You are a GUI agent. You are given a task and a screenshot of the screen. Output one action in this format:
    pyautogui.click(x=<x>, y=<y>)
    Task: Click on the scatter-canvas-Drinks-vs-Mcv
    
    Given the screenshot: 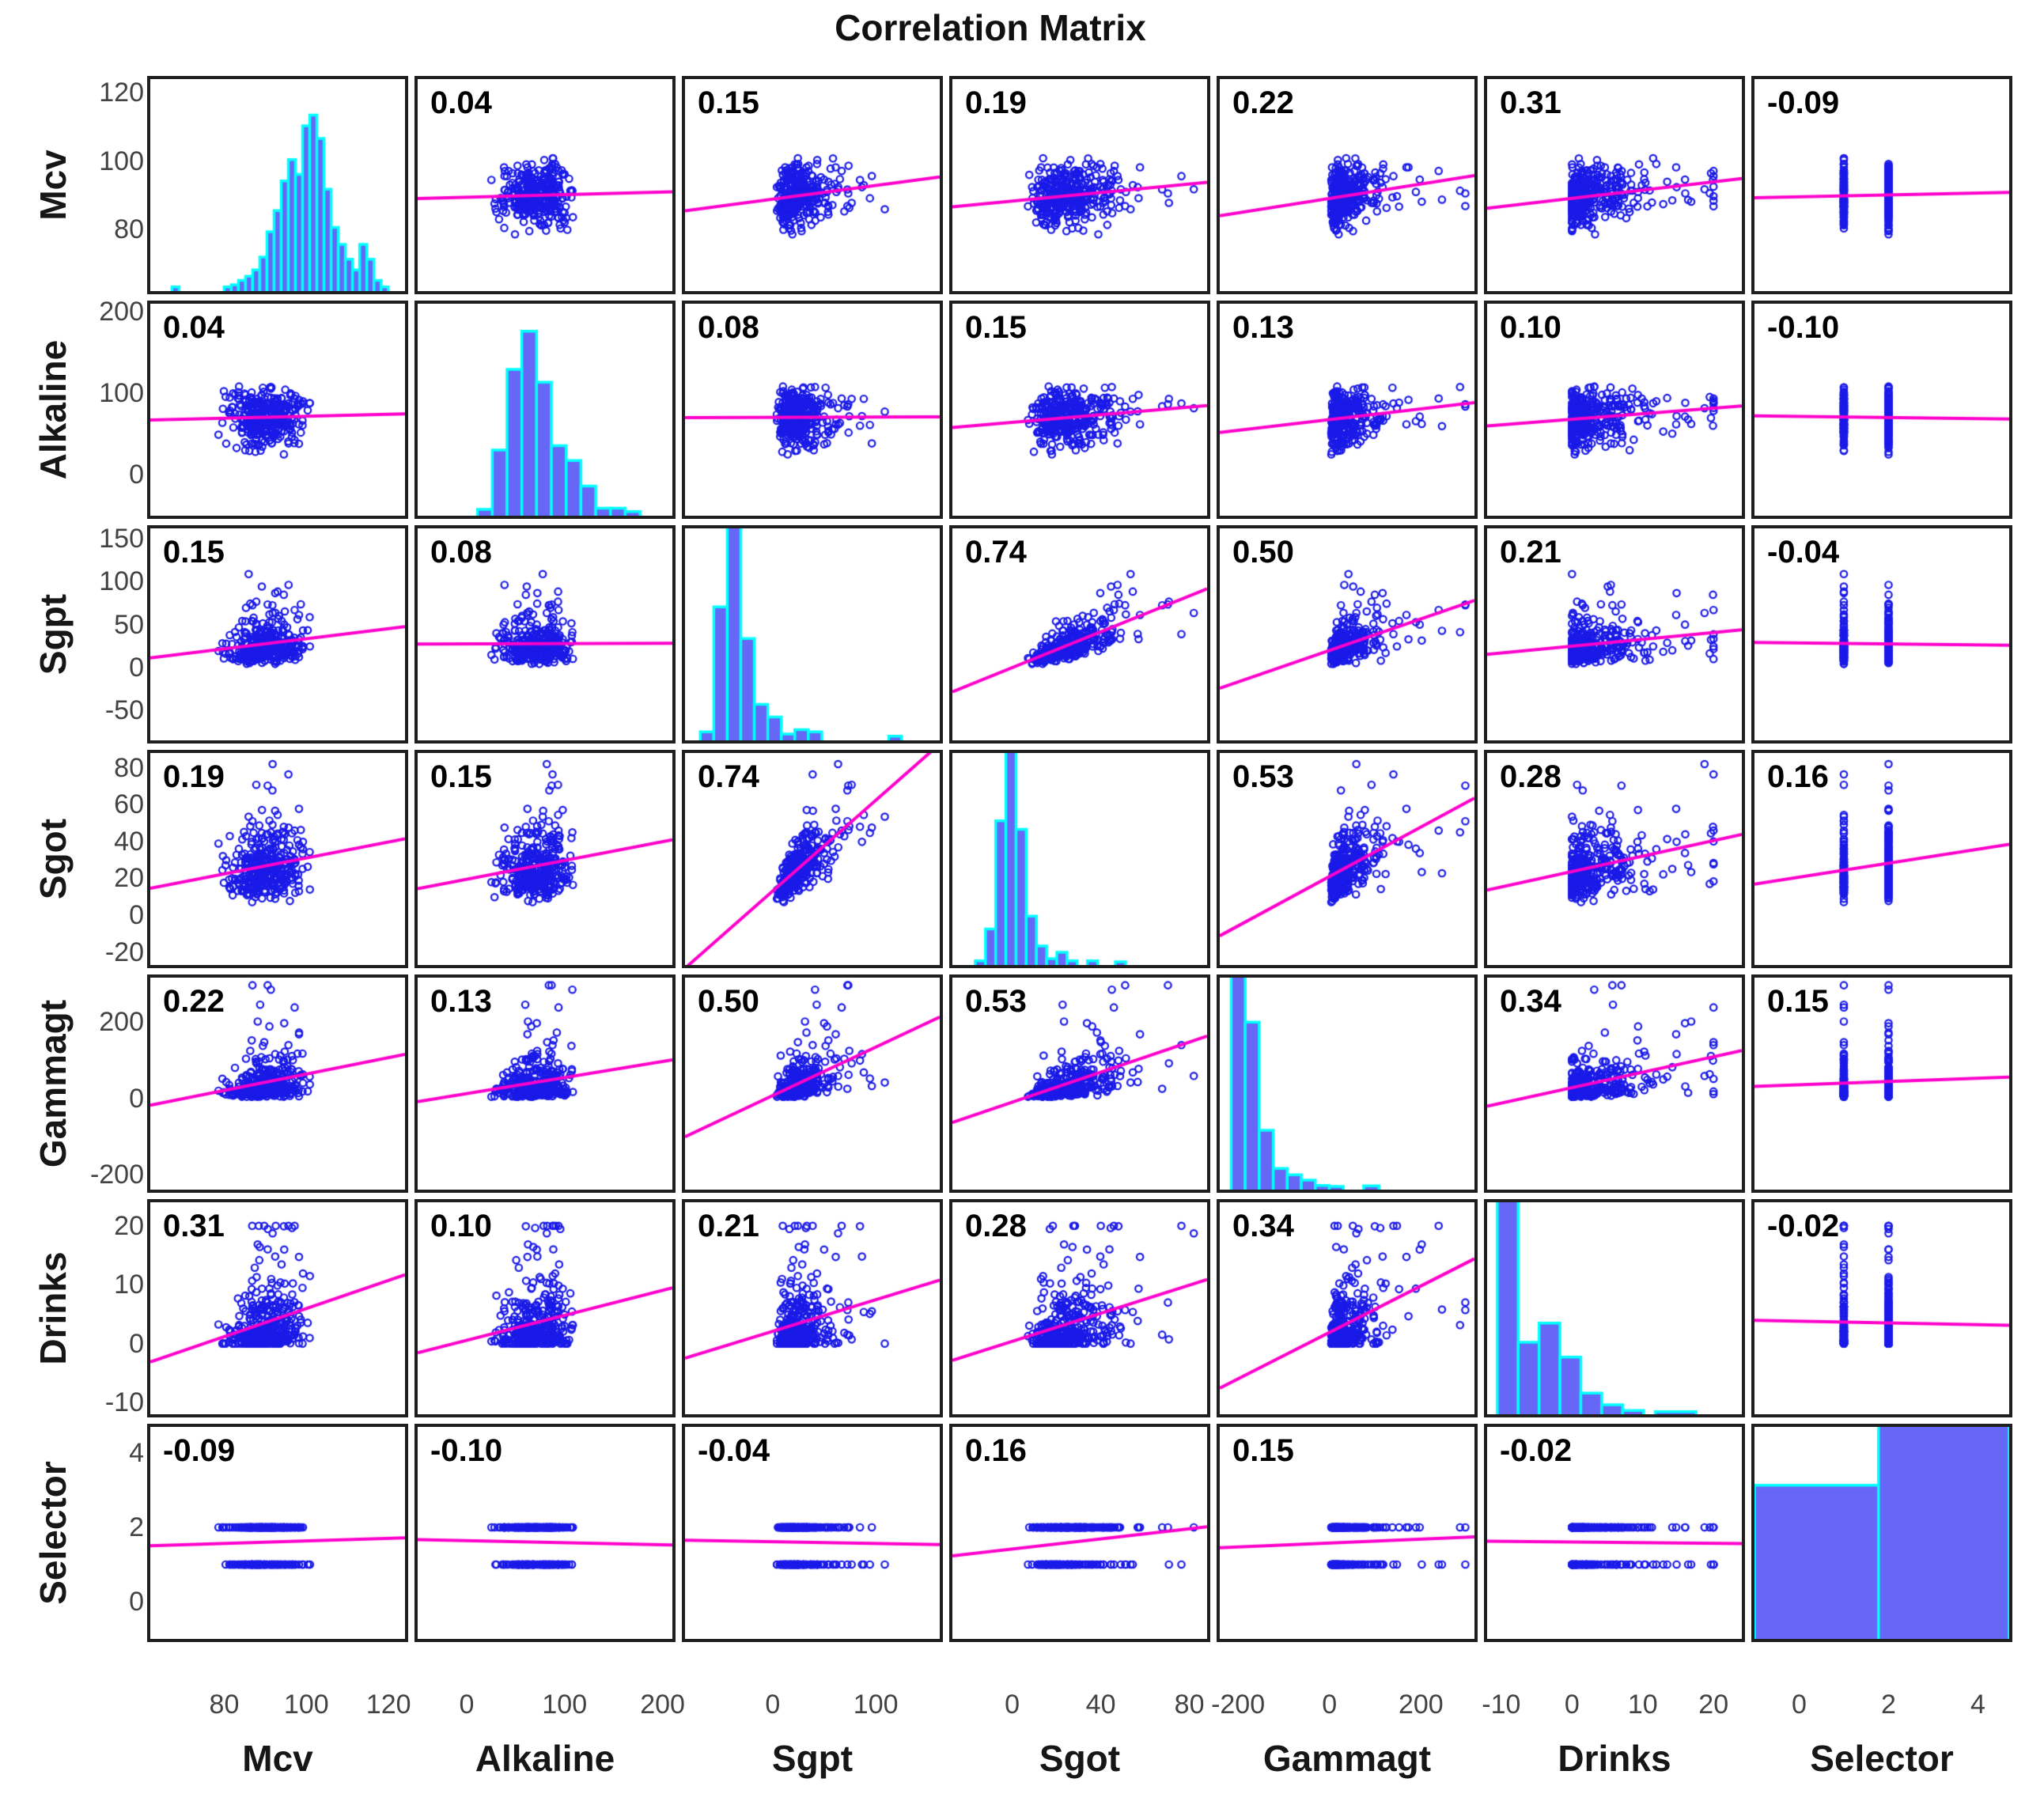 What is the action you would take?
    pyautogui.click(x=277, y=1308)
    